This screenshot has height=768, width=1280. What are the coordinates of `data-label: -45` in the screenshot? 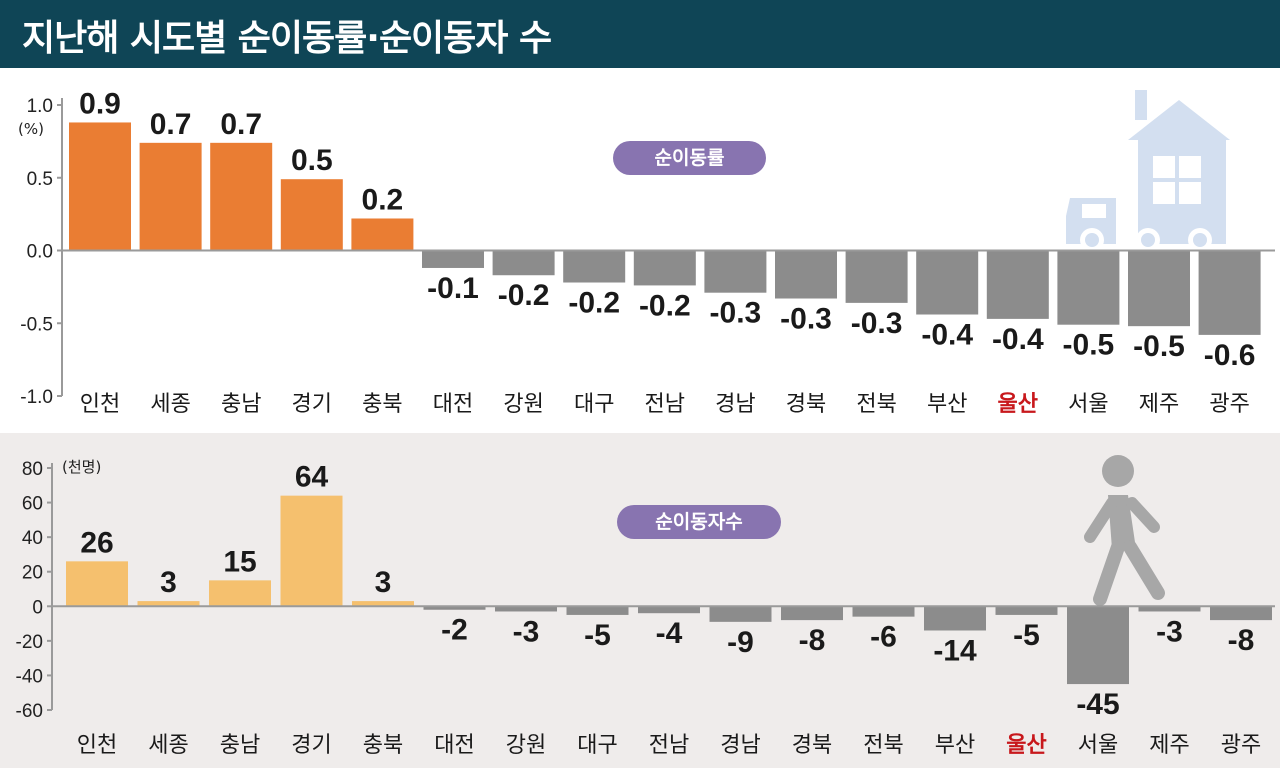 It's located at (1097, 704).